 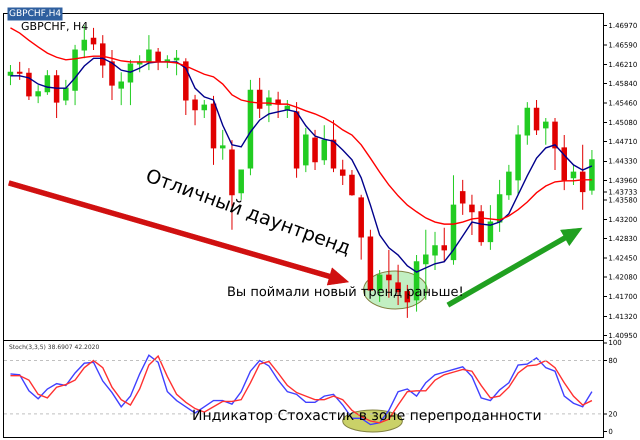 What do you see at coordinates (54, 26) in the screenshot?
I see `text: GBPCHF, H4` at bounding box center [54, 26].